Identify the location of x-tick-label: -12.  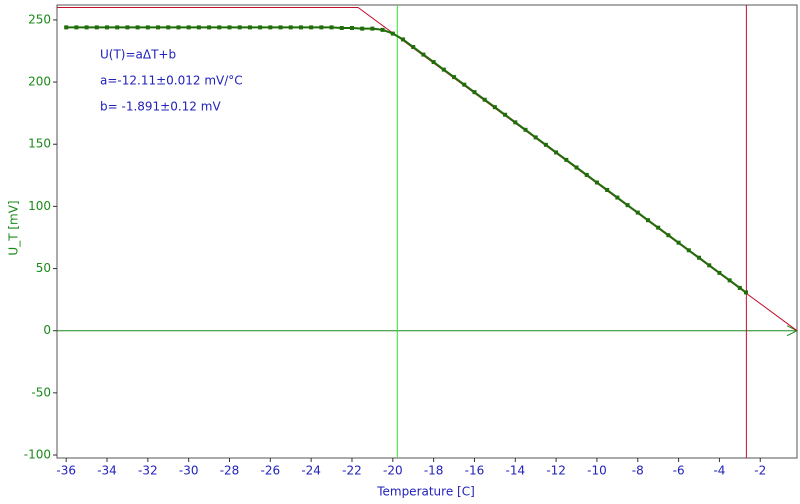
(556, 471).